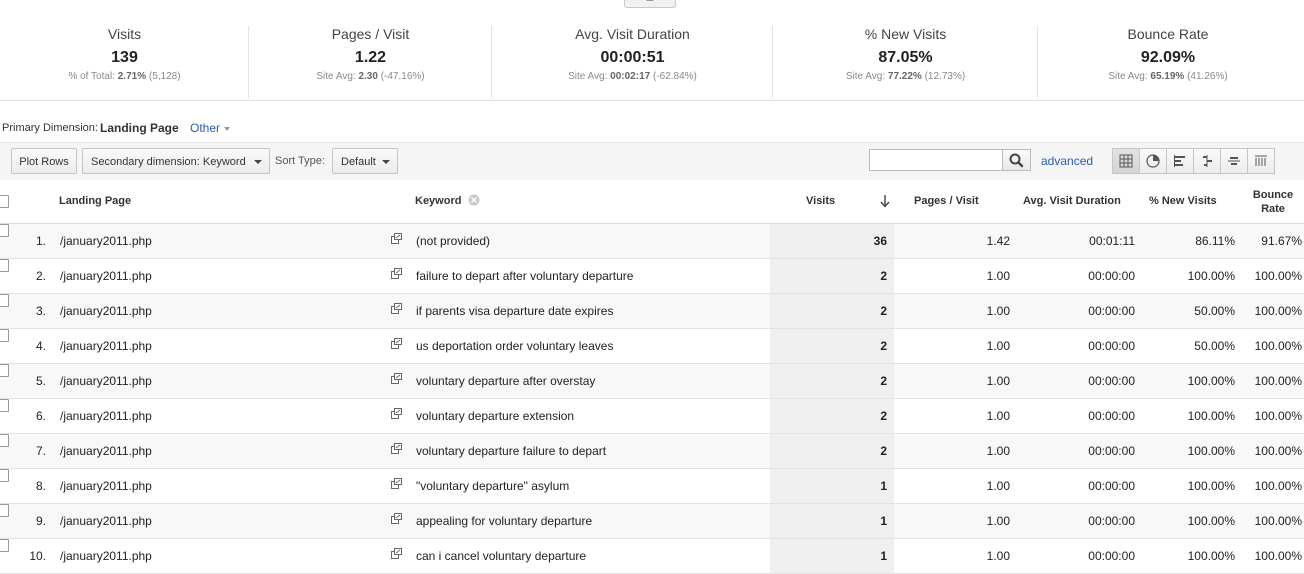 The image size is (1304, 574). What do you see at coordinates (1207, 161) in the screenshot?
I see `view-comparison-button` at bounding box center [1207, 161].